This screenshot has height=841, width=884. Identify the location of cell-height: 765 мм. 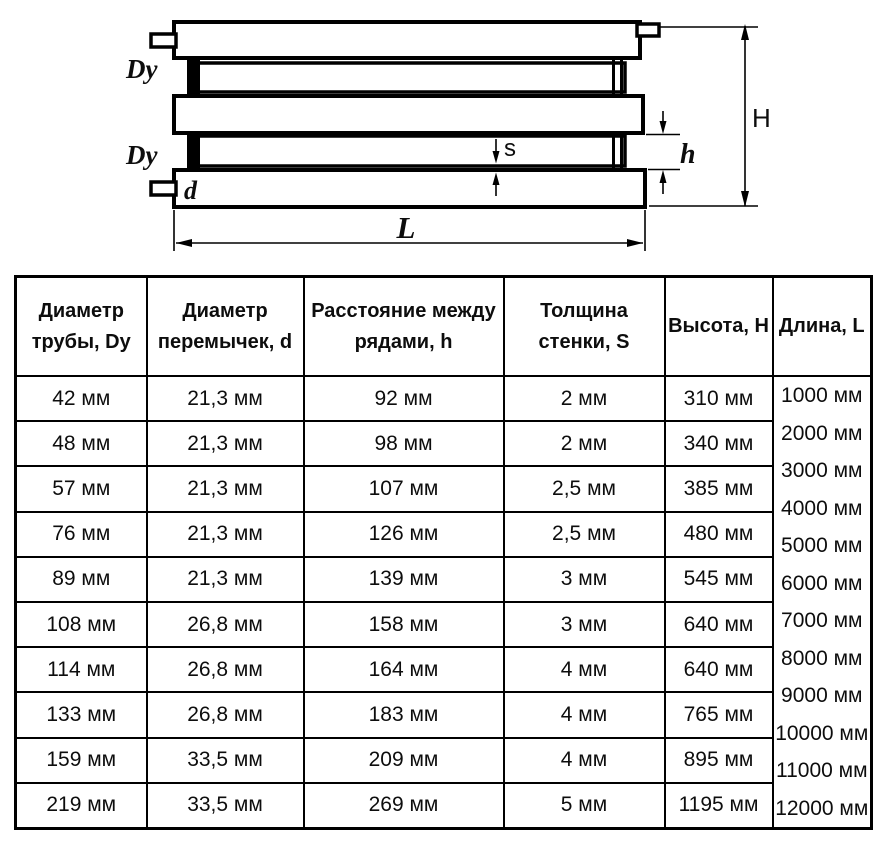
(718, 715).